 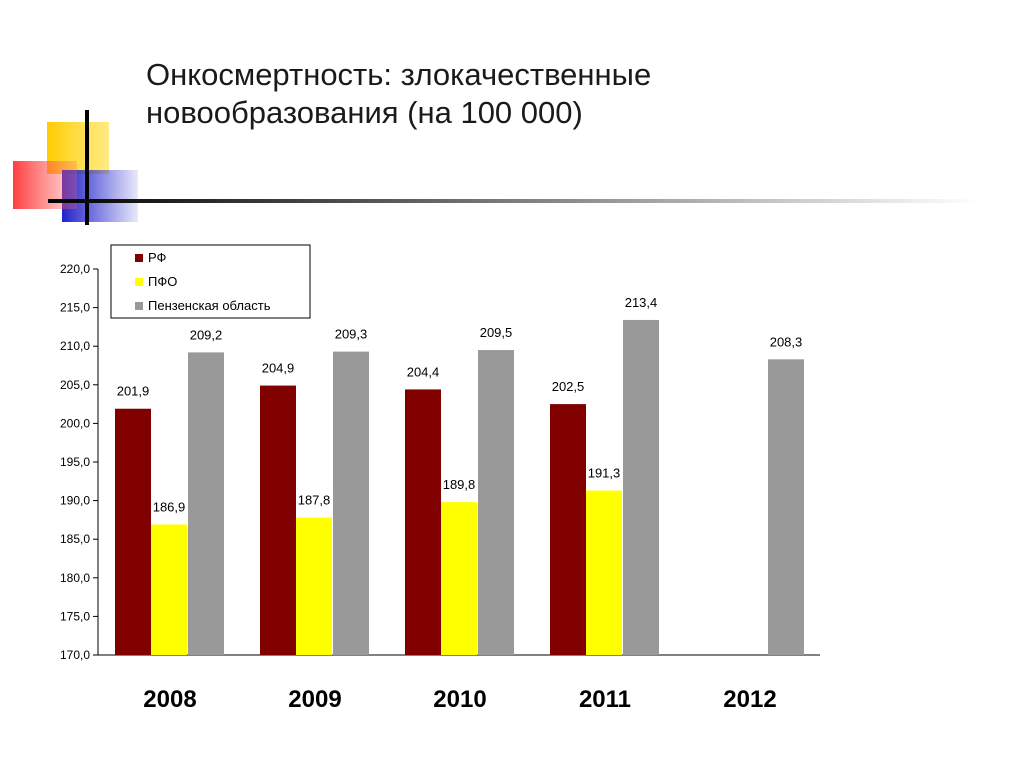 I want to click on data-label: 209,3, so click(x=351, y=334).